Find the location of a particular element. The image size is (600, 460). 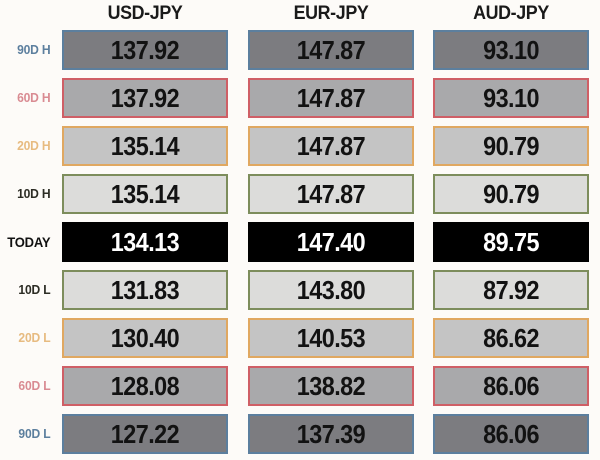

cell-value-text: 143.80 is located at coordinates (331, 290).